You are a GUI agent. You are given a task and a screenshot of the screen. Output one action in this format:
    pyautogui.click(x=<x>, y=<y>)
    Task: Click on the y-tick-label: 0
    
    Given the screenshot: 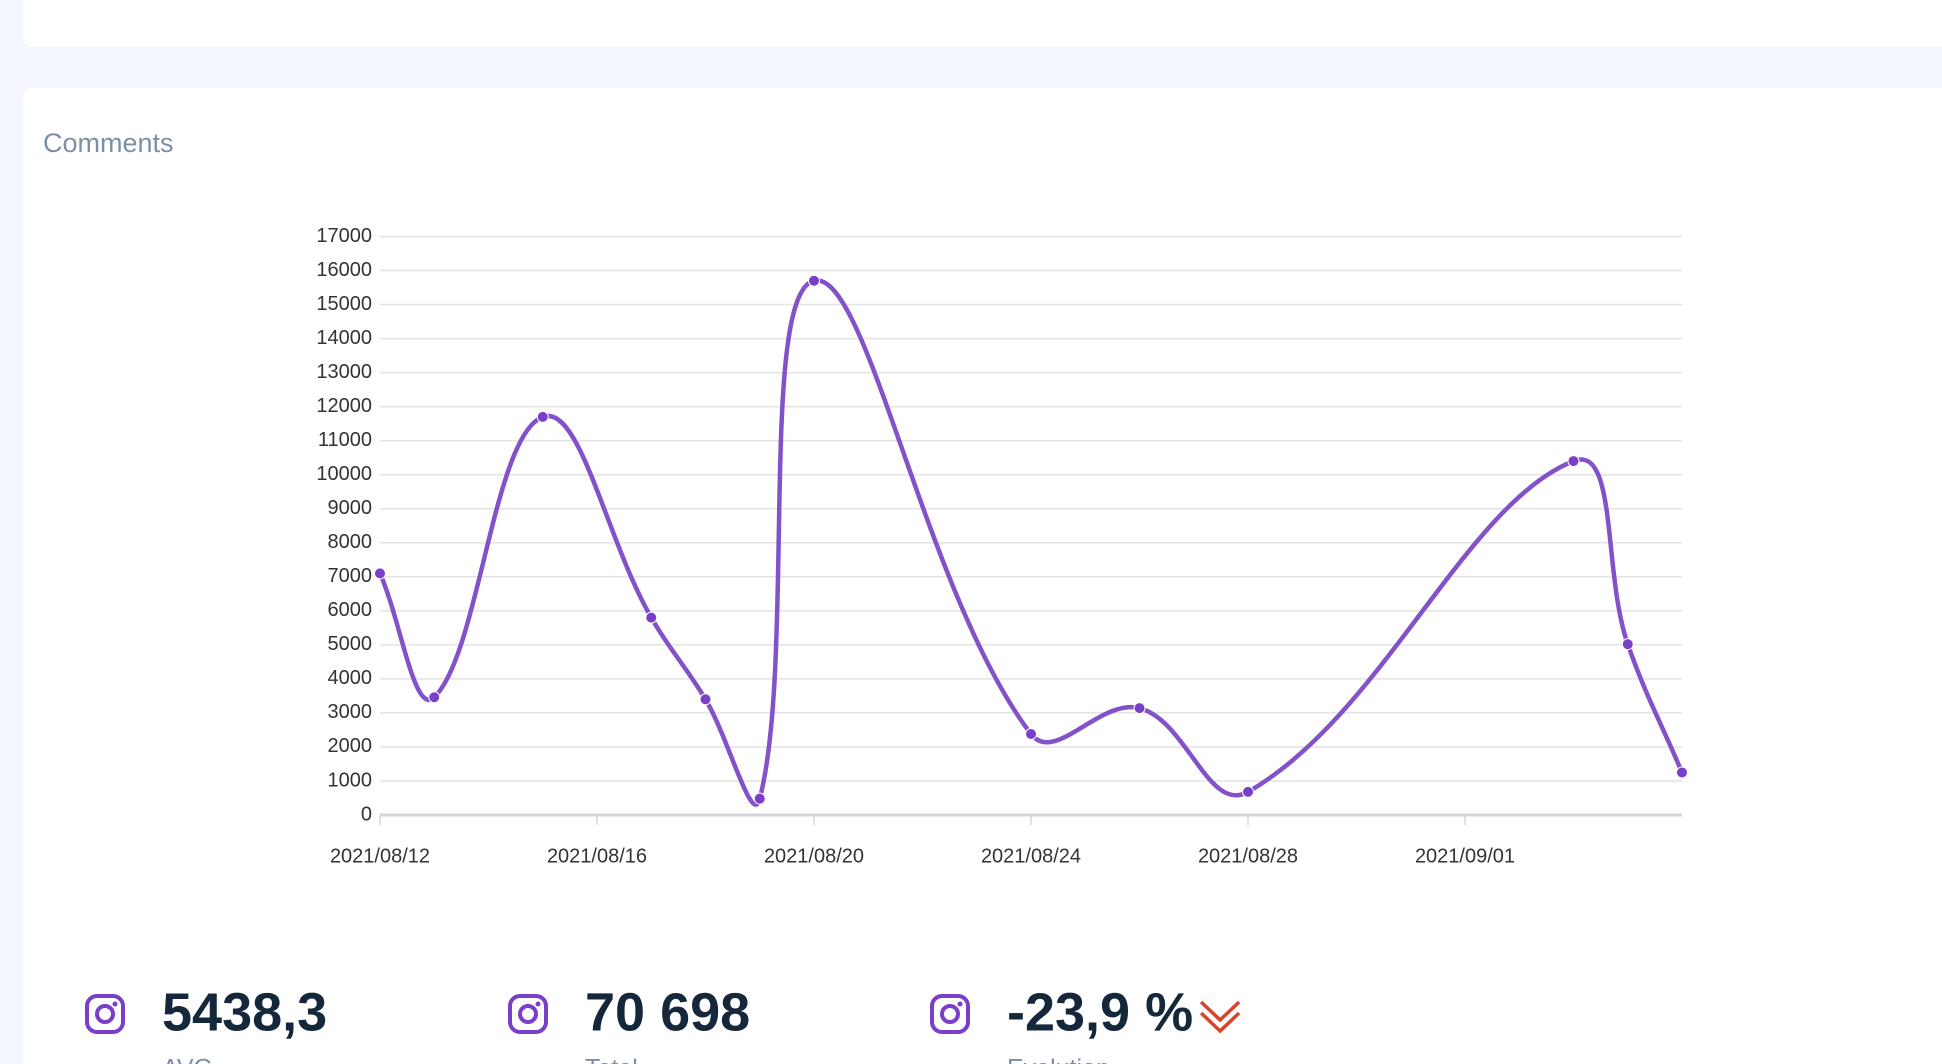 What is the action you would take?
    pyautogui.click(x=366, y=814)
    